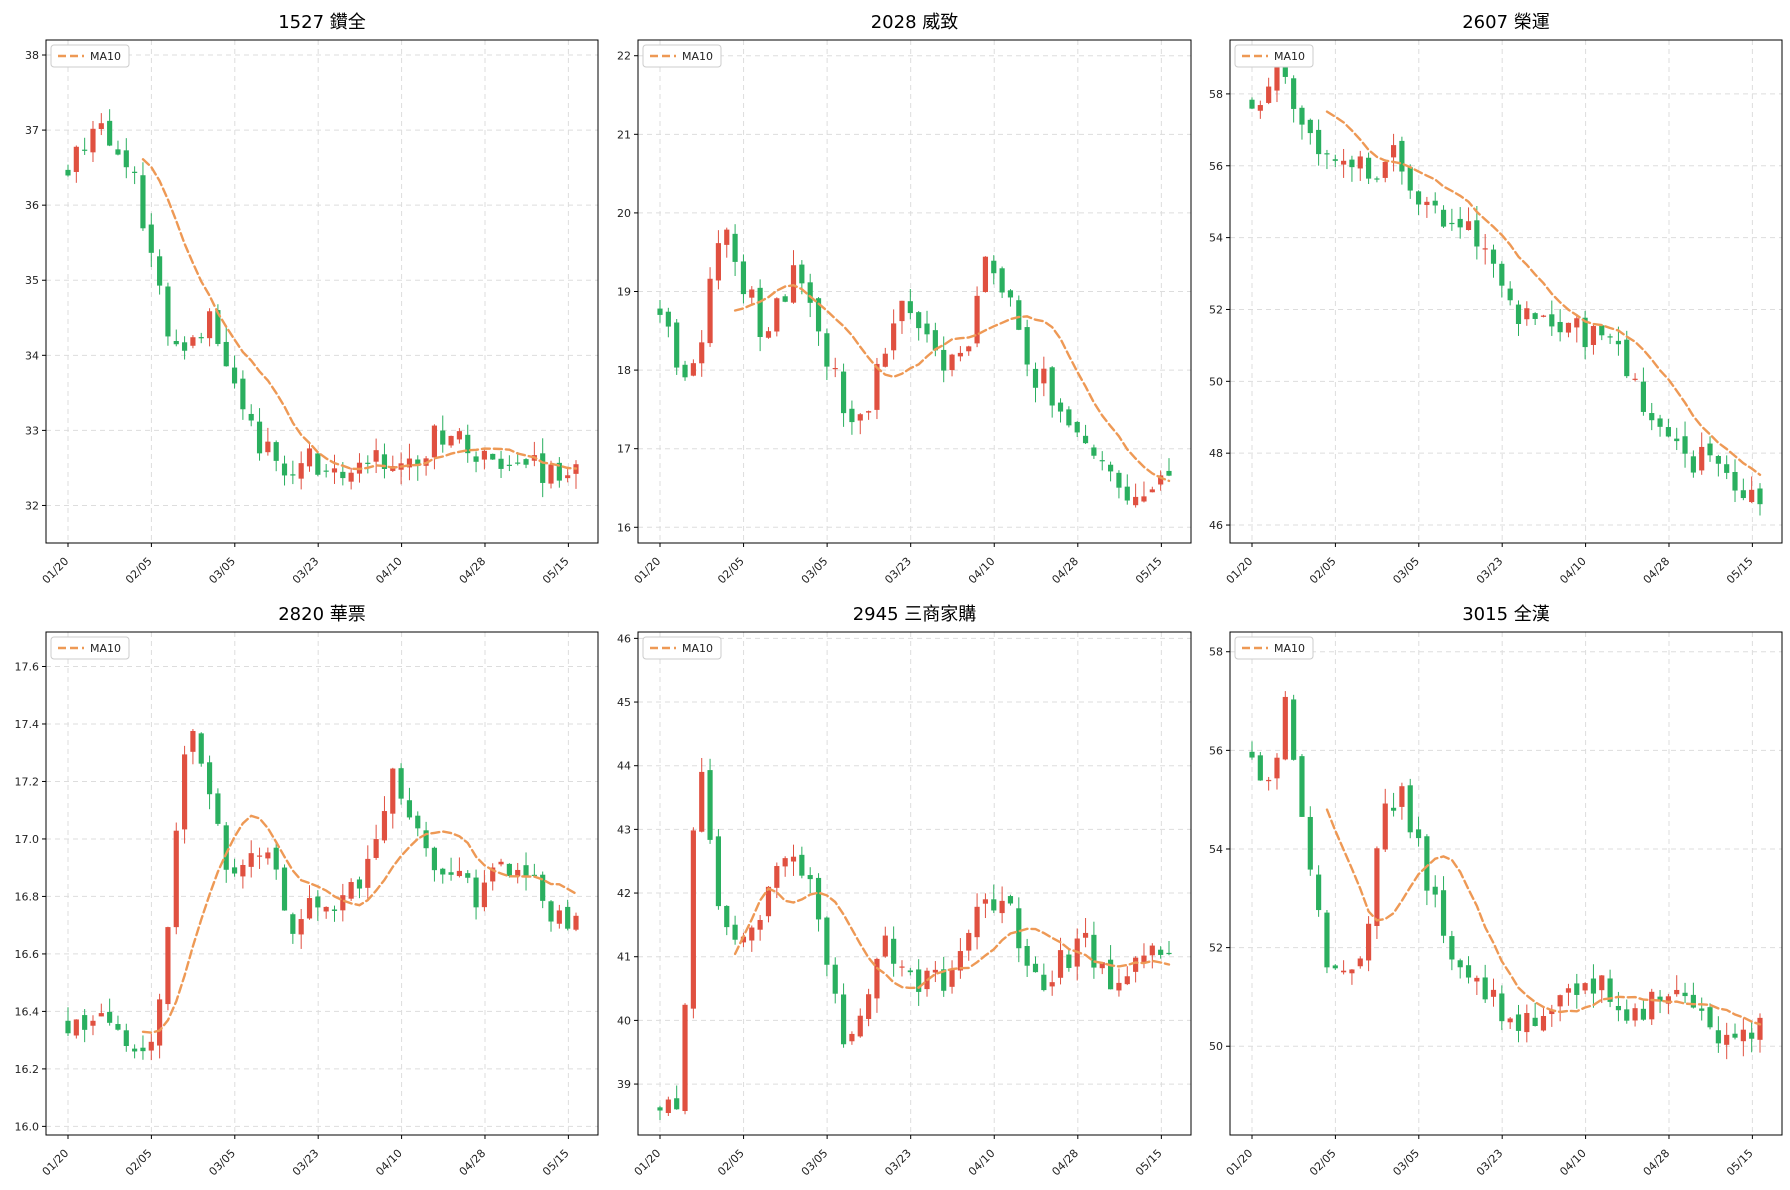  What do you see at coordinates (1216, 94) in the screenshot?
I see `y-tick-label: 58` at bounding box center [1216, 94].